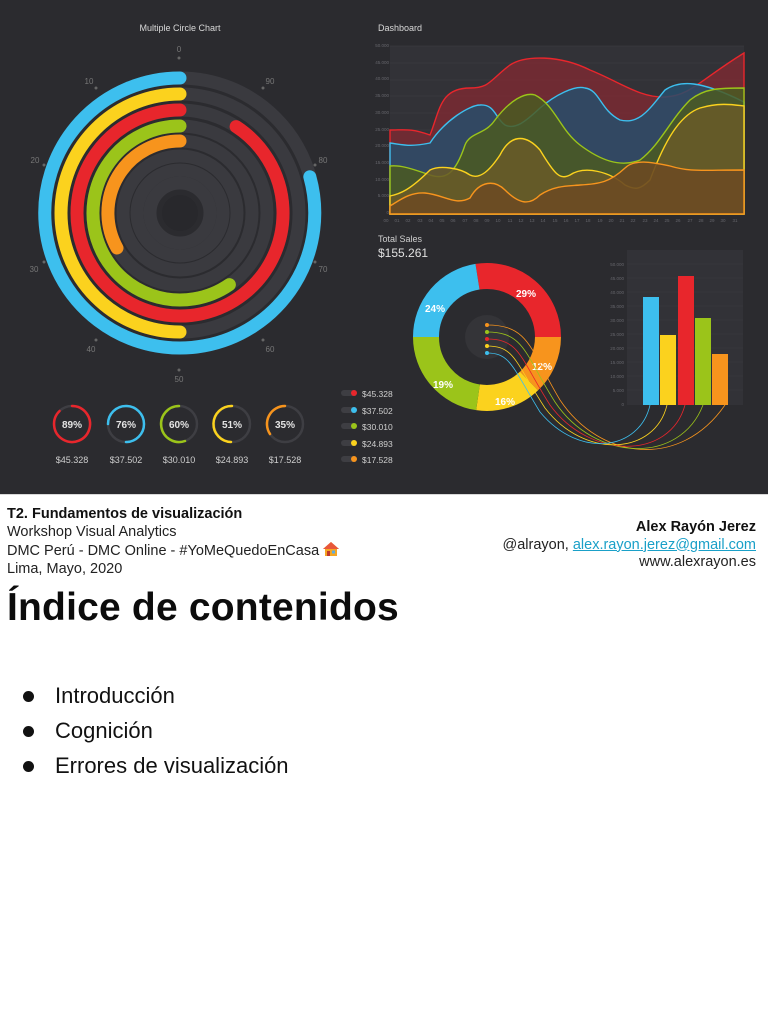  What do you see at coordinates (537, 544) in the screenshot?
I see `twitter-handle: @alrayon,` at bounding box center [537, 544].